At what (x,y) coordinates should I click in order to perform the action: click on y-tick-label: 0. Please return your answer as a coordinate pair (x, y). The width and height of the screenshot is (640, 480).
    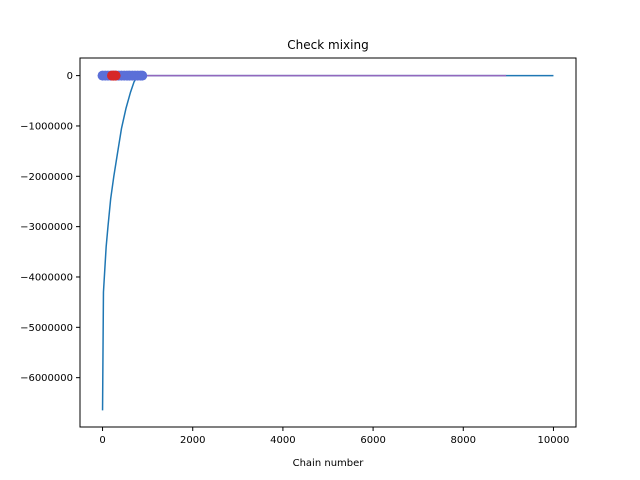
    Looking at the image, I should click on (70, 76).